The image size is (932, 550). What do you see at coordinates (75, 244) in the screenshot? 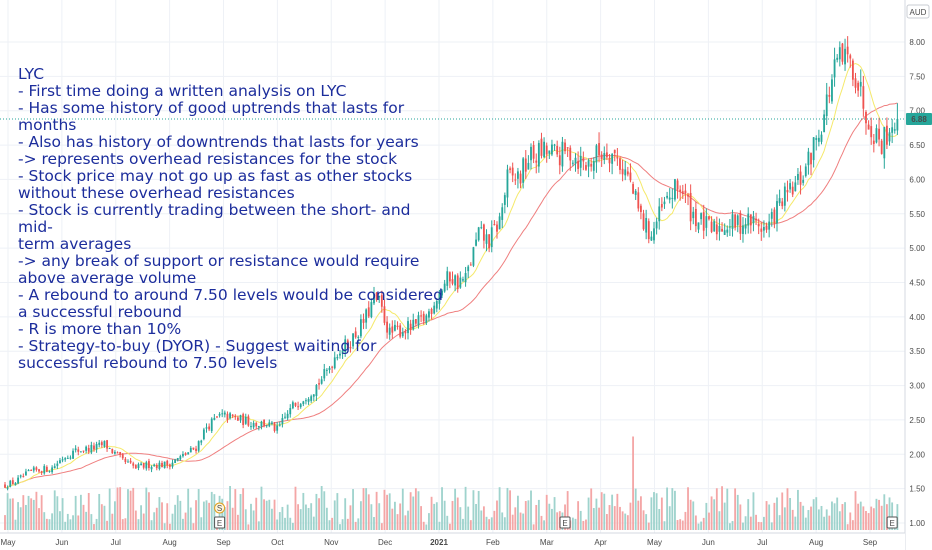
I see `annotation-line: term averages` at bounding box center [75, 244].